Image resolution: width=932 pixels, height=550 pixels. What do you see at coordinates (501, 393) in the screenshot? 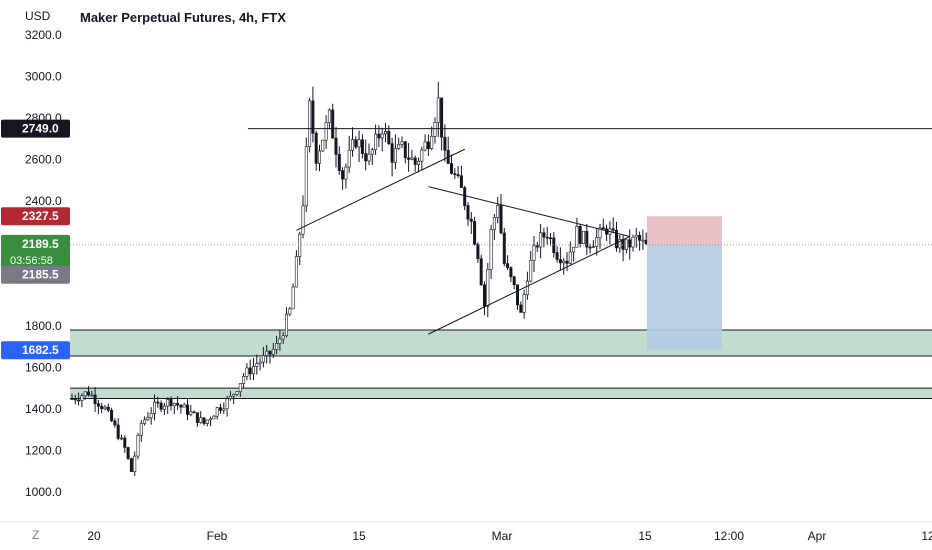
I see `support-zone` at bounding box center [501, 393].